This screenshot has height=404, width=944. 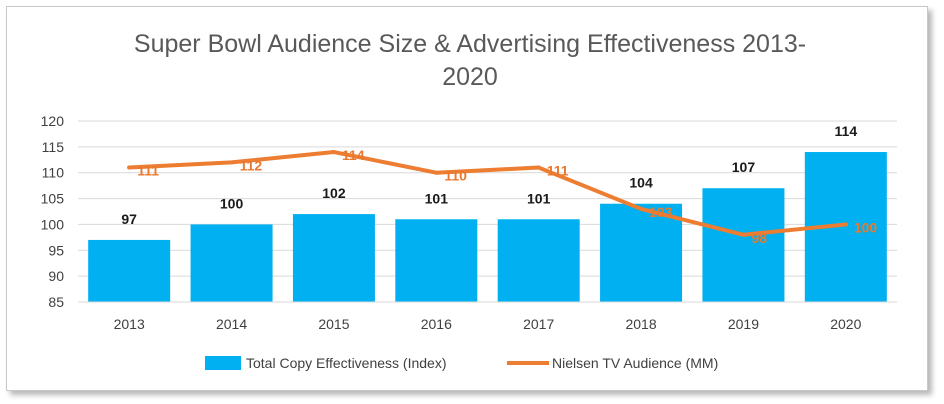 I want to click on legend-label-bar: Total Copy Effectiveness (Index), so click(x=346, y=363).